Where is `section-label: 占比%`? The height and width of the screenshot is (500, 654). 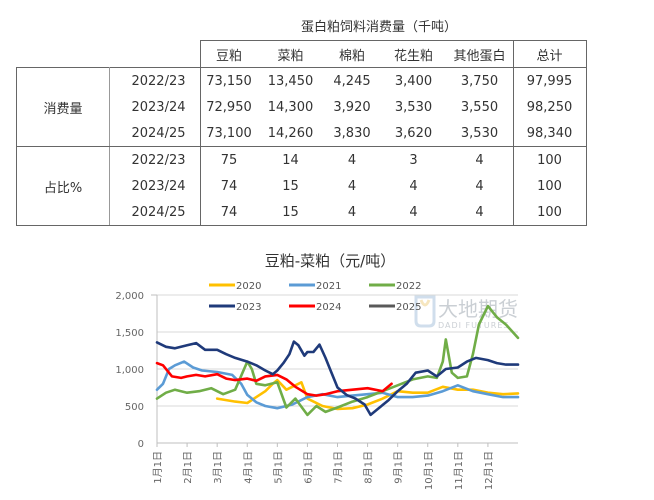
section-label: 占比% is located at coordinates (63, 186).